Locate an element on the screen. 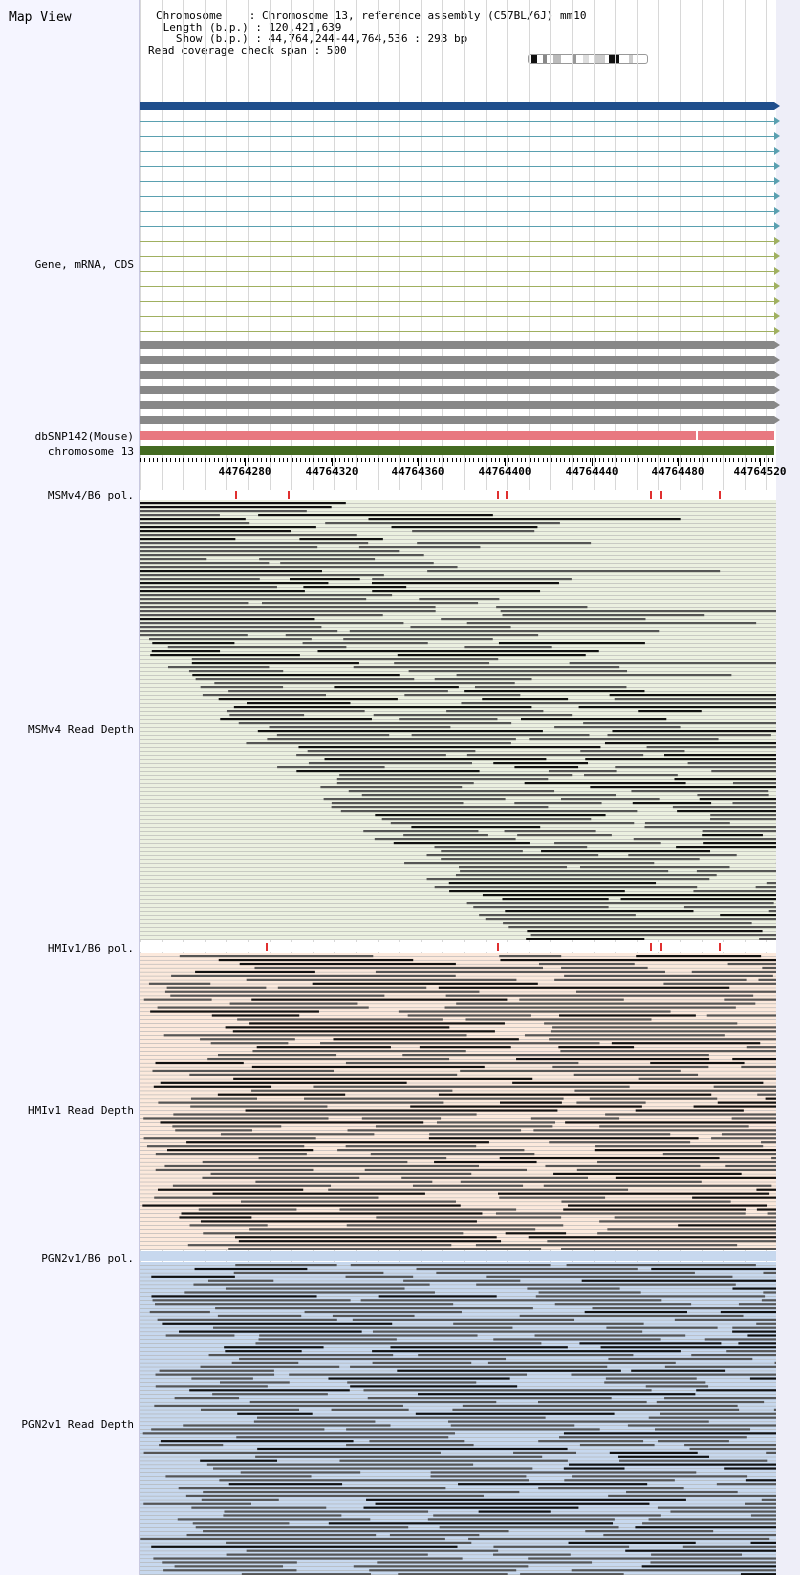 The height and width of the screenshot is (1575, 800). chromosome-ideogram is located at coordinates (588, 59).